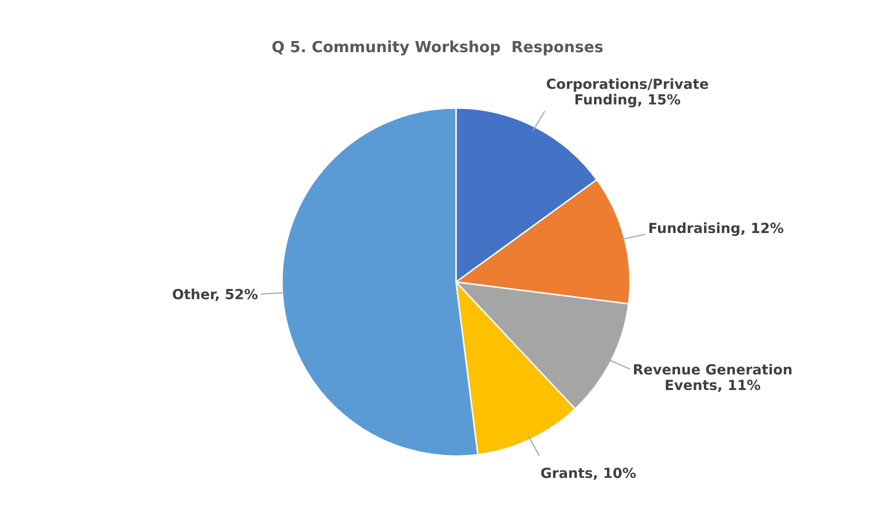 The width and height of the screenshot is (875, 518). Describe the element at coordinates (713, 378) in the screenshot. I see `slice-label: Revenue Generation Events, 11%` at that location.